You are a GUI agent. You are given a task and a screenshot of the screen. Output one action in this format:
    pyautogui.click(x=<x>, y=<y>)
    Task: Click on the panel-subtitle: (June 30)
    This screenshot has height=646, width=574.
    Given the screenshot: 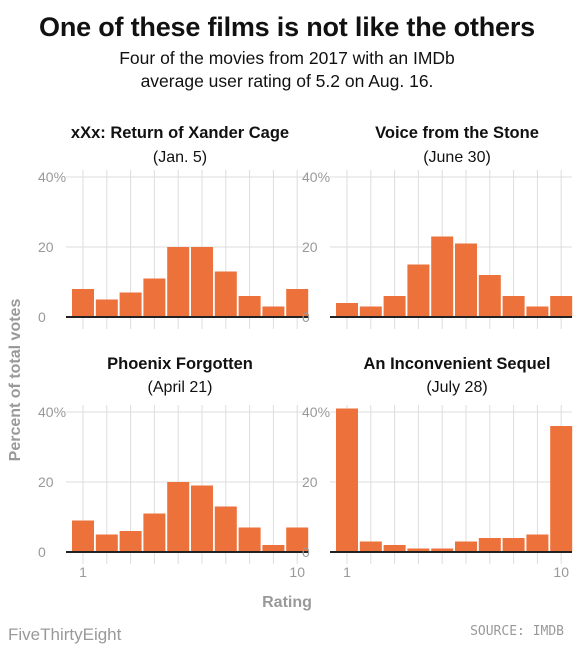 What is the action you would take?
    pyautogui.click(x=457, y=157)
    